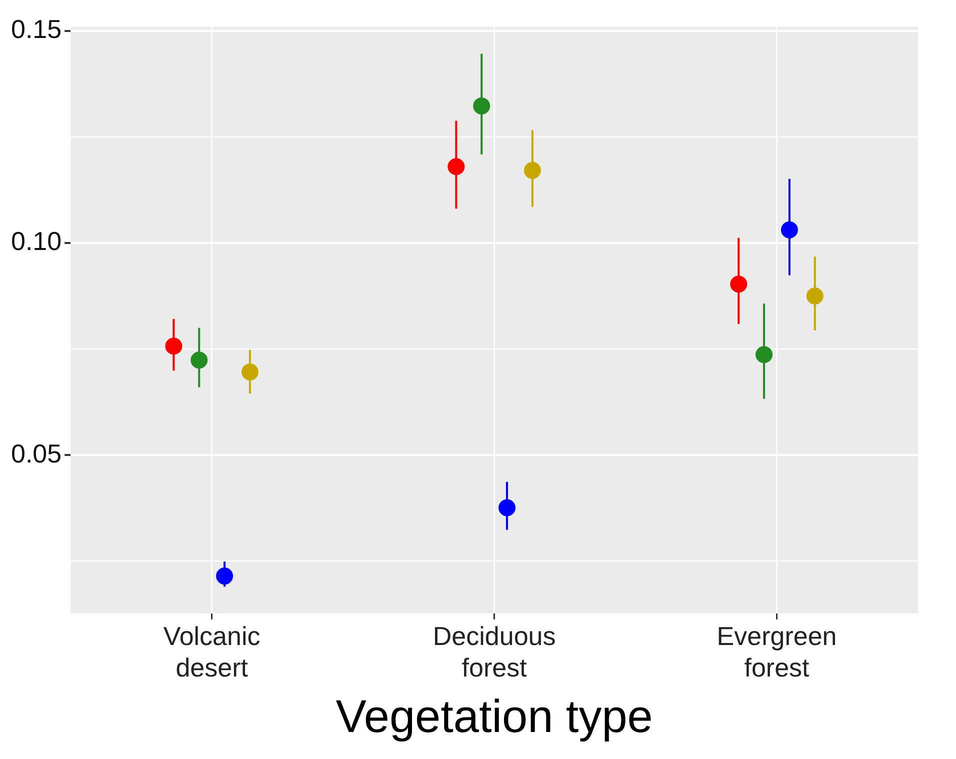 The height and width of the screenshot is (759, 956). Describe the element at coordinates (36, 453) in the screenshot. I see `y-tick-label: 0.05` at that location.